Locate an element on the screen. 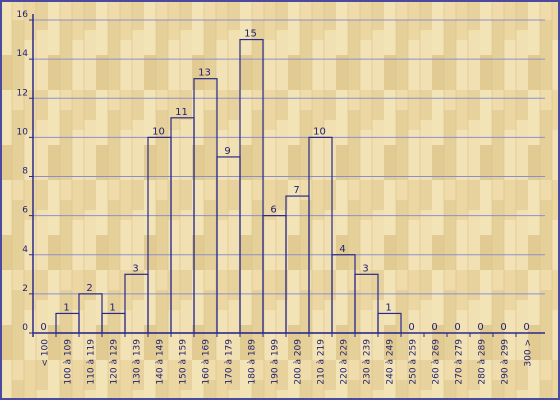 The height and width of the screenshot is (405, 560). x-tick-label: 280 à 289 is located at coordinates (483, 362).